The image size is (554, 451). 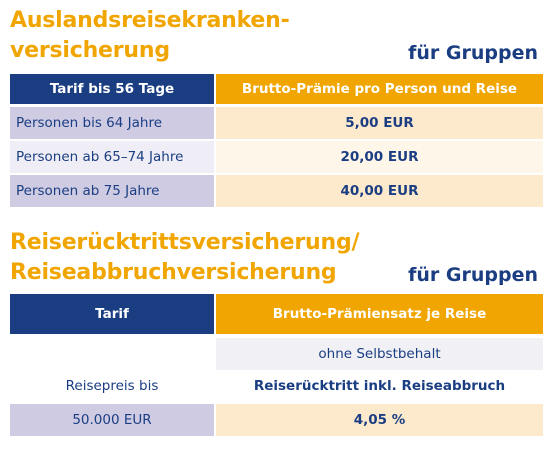 What do you see at coordinates (112, 386) in the screenshot?
I see `section2-label-reisepreis: Reisepreis bis` at bounding box center [112, 386].